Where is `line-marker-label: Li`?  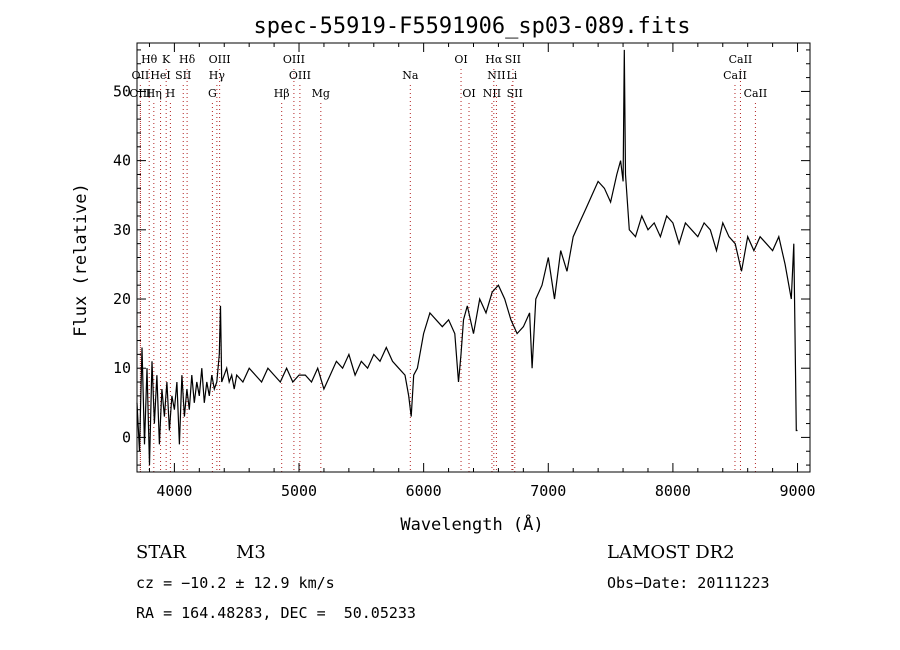 line-marker-label: Li is located at coordinates (511, 75).